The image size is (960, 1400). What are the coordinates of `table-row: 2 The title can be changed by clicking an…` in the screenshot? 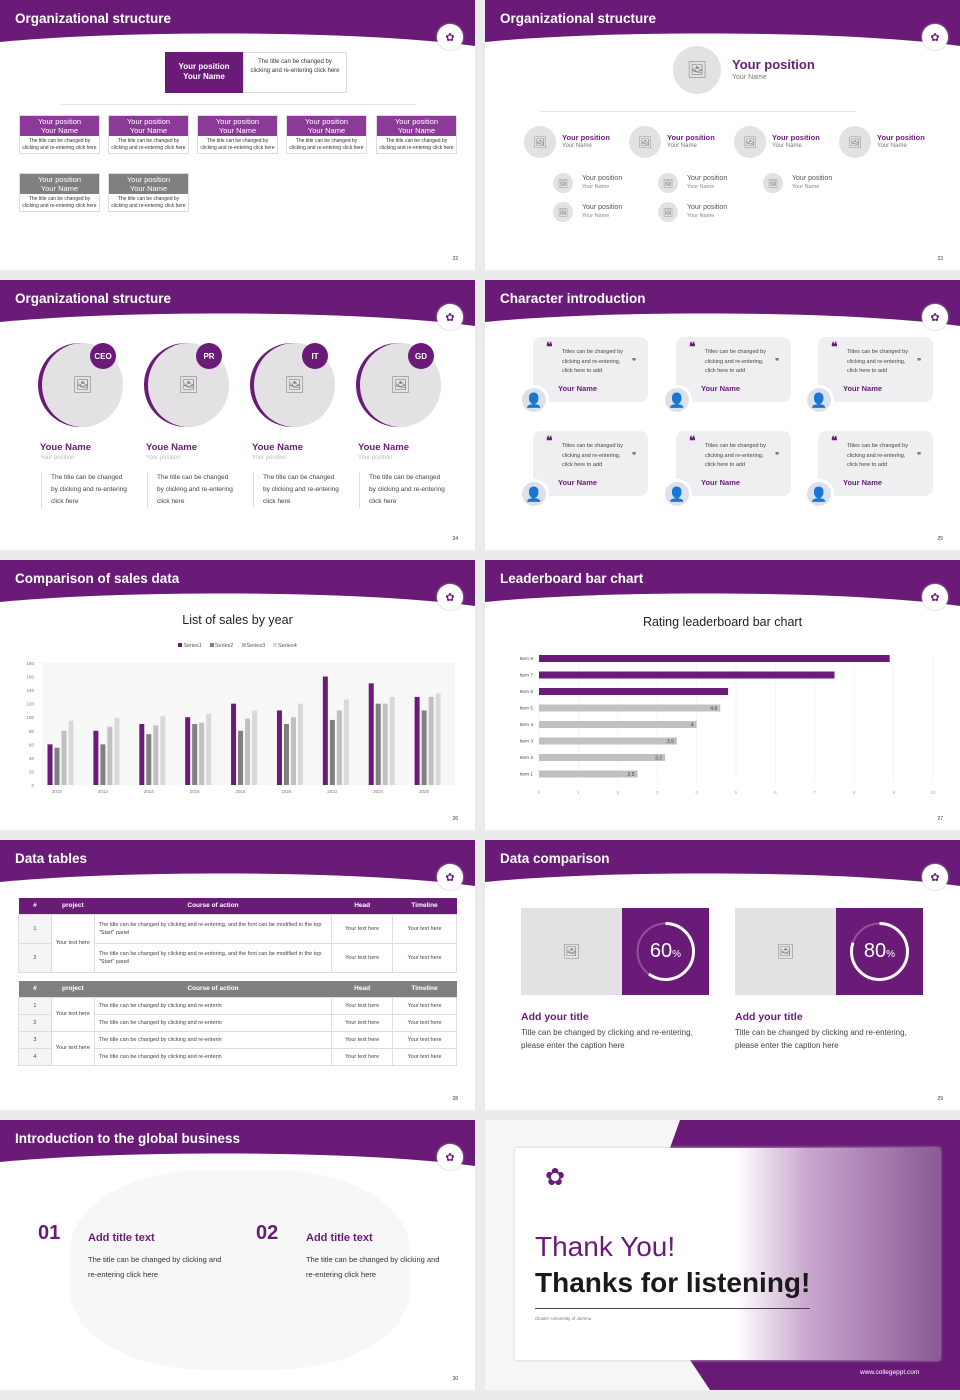 It's located at (237, 1022).